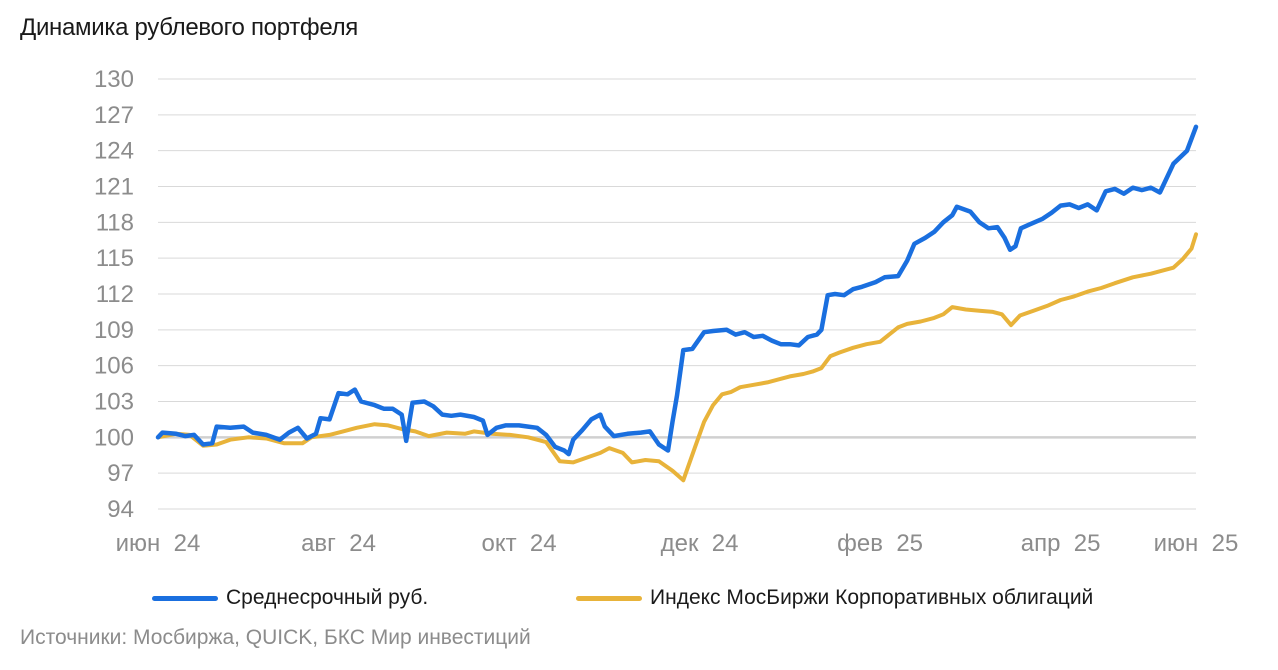 The image size is (1278, 670). Describe the element at coordinates (518, 543) in the screenshot. I see `x-tick-label: окт 24` at that location.